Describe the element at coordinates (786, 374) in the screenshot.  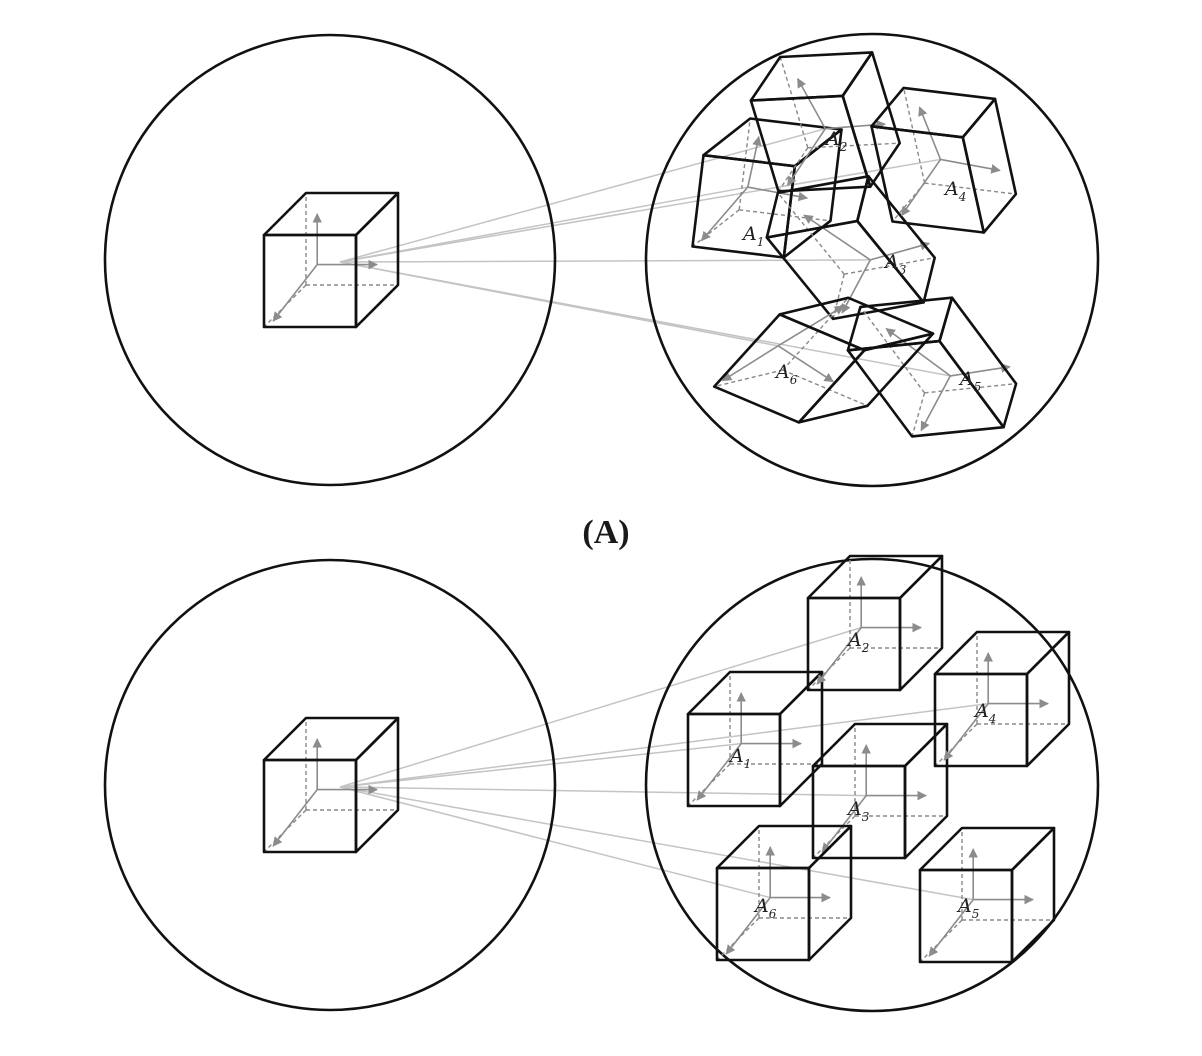
I see `panel-a-label-a6: A6` at that location.